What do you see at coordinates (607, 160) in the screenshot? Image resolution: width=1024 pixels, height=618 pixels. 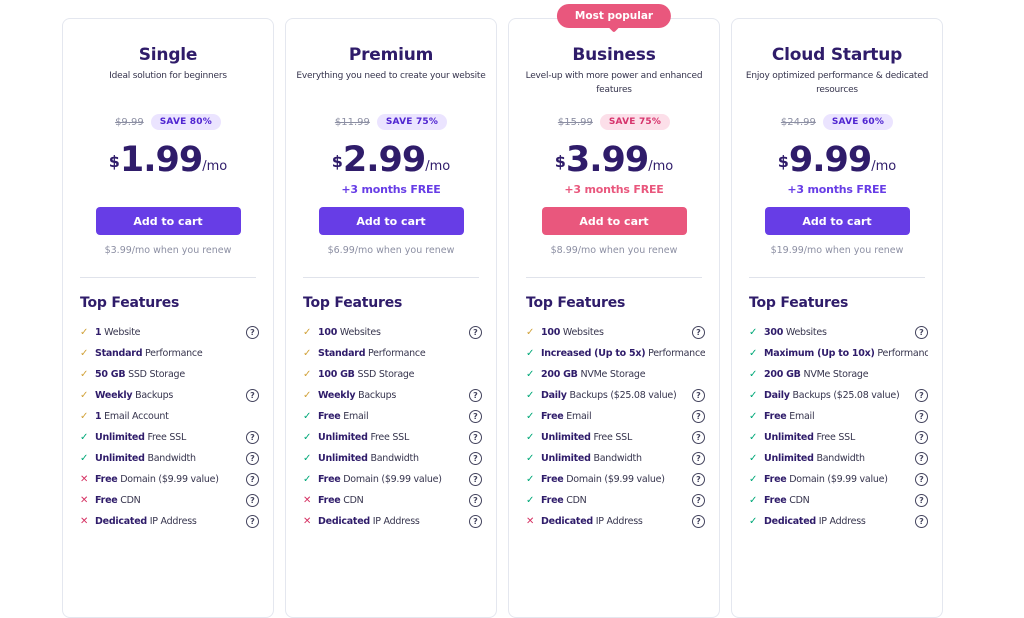 I see `price-amount: 3.99` at bounding box center [607, 160].